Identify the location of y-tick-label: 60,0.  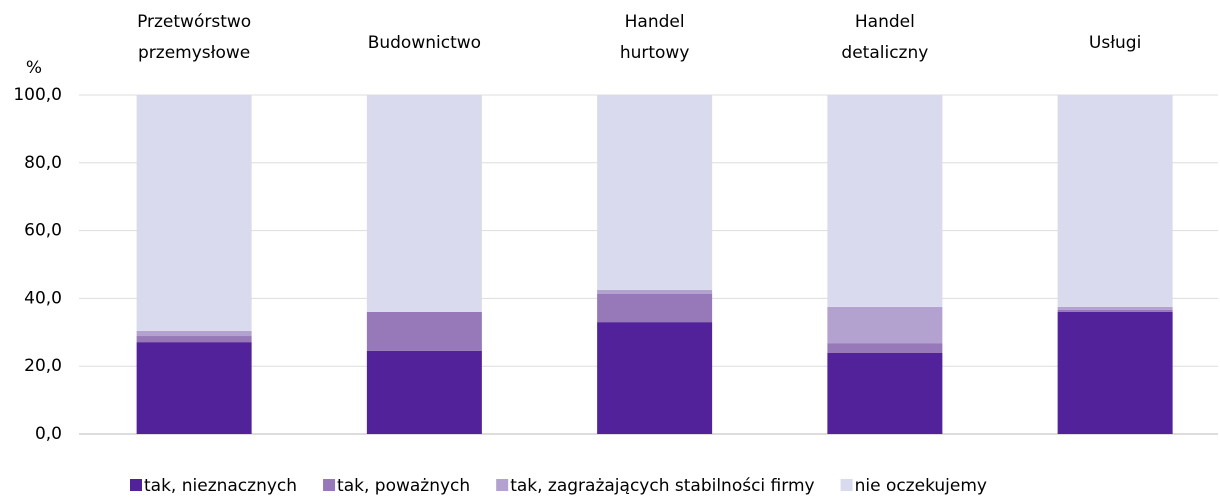
(43, 231).